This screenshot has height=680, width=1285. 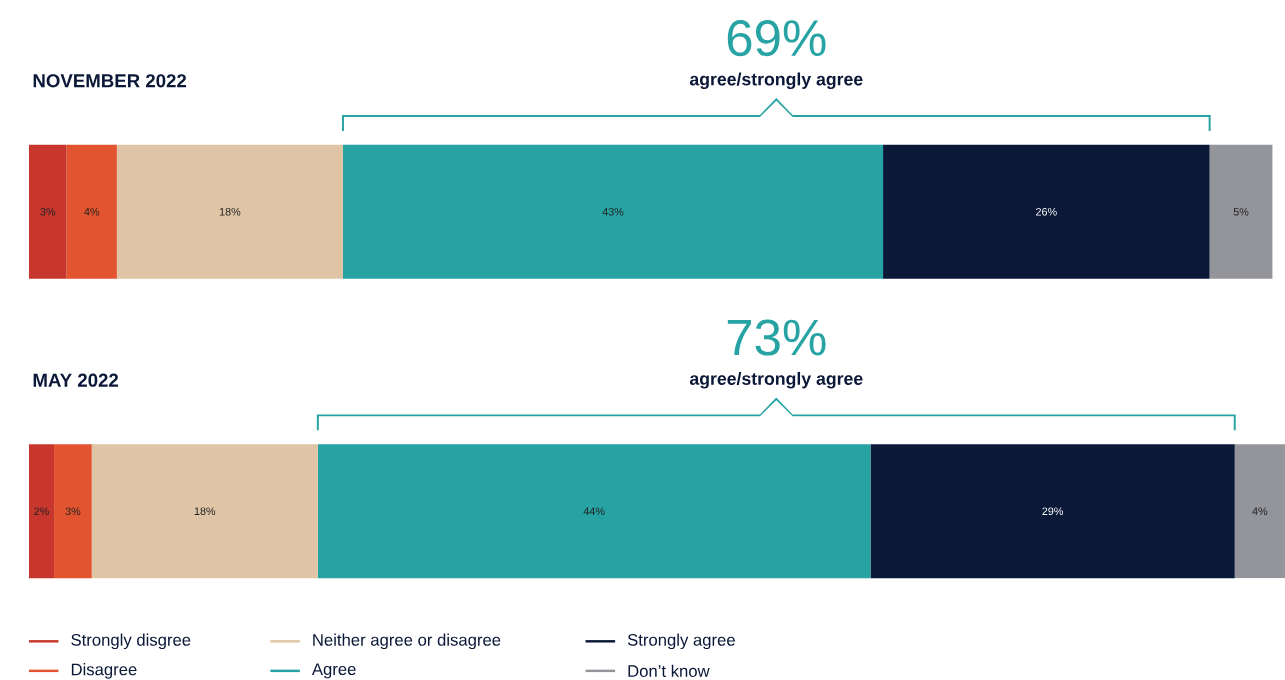 What do you see at coordinates (613, 212) in the screenshot?
I see `data-label: 43%` at bounding box center [613, 212].